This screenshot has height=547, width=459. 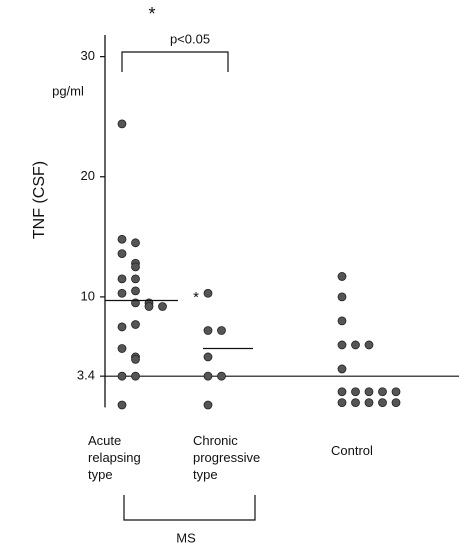 What do you see at coordinates (190, 38) in the screenshot?
I see `p-value: p<0.05` at bounding box center [190, 38].